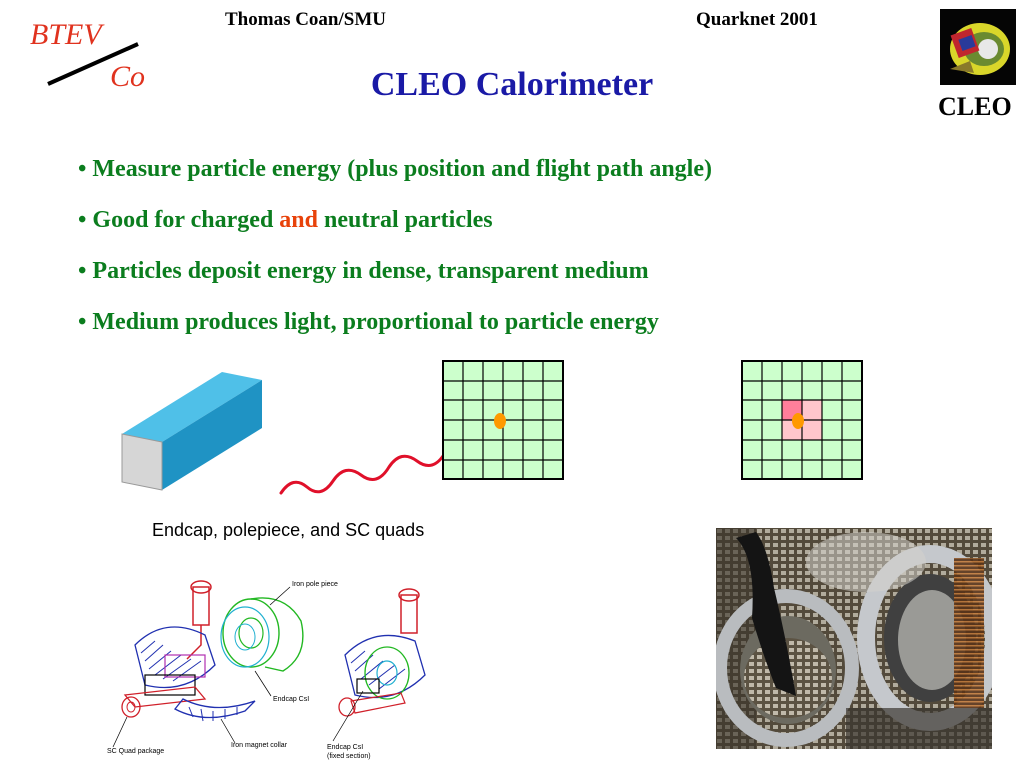 The width and height of the screenshot is (1024, 768). I want to click on bullet-item: • Good for charged and neutral particles, so click(285, 220).